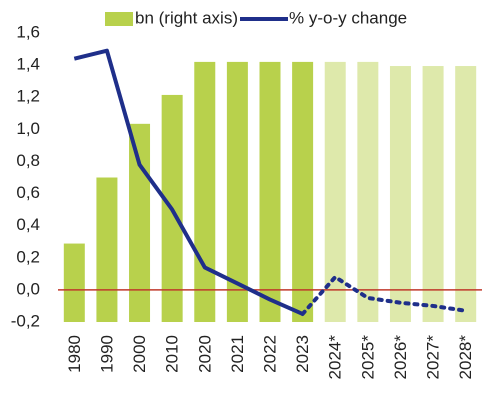 Image resolution: width=482 pixels, height=401 pixels. Describe the element at coordinates (348, 17) in the screenshot. I see `legend-label: % y-o-y change` at that location.